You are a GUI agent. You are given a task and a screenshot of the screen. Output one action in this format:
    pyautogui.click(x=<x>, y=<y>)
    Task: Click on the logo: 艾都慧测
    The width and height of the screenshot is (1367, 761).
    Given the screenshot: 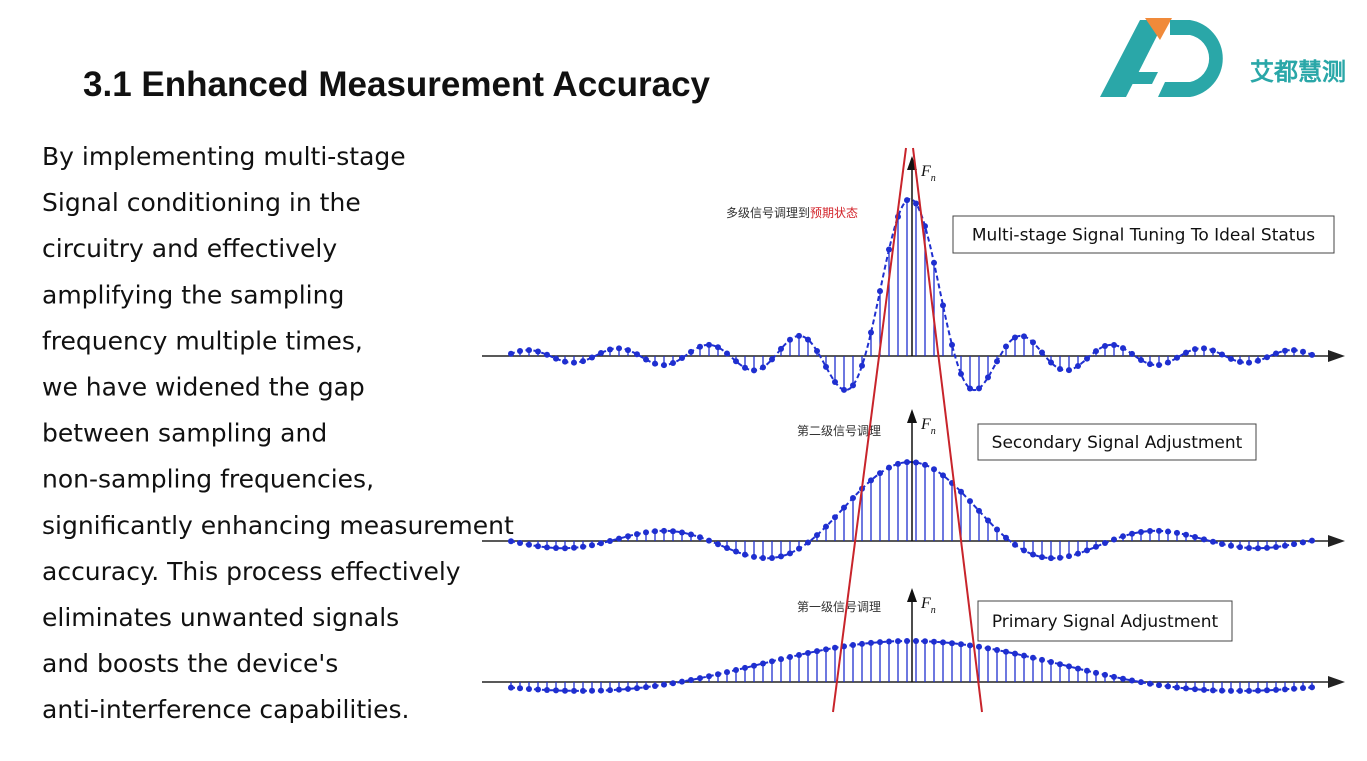 What is the action you would take?
    pyautogui.click(x=1223, y=57)
    